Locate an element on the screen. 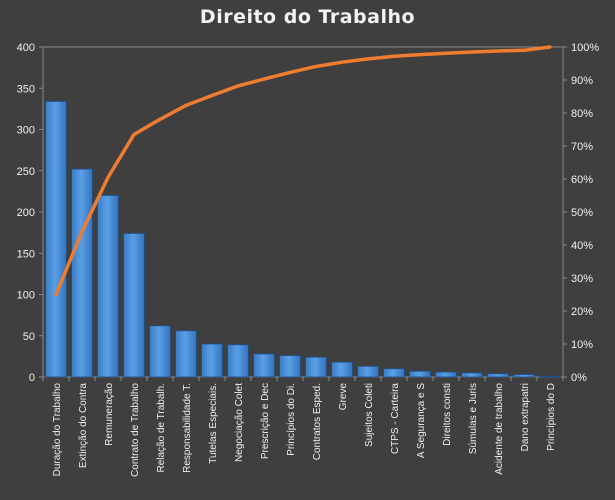 The height and width of the screenshot is (500, 615). y2-axis-tick-label: 100% is located at coordinates (585, 48).